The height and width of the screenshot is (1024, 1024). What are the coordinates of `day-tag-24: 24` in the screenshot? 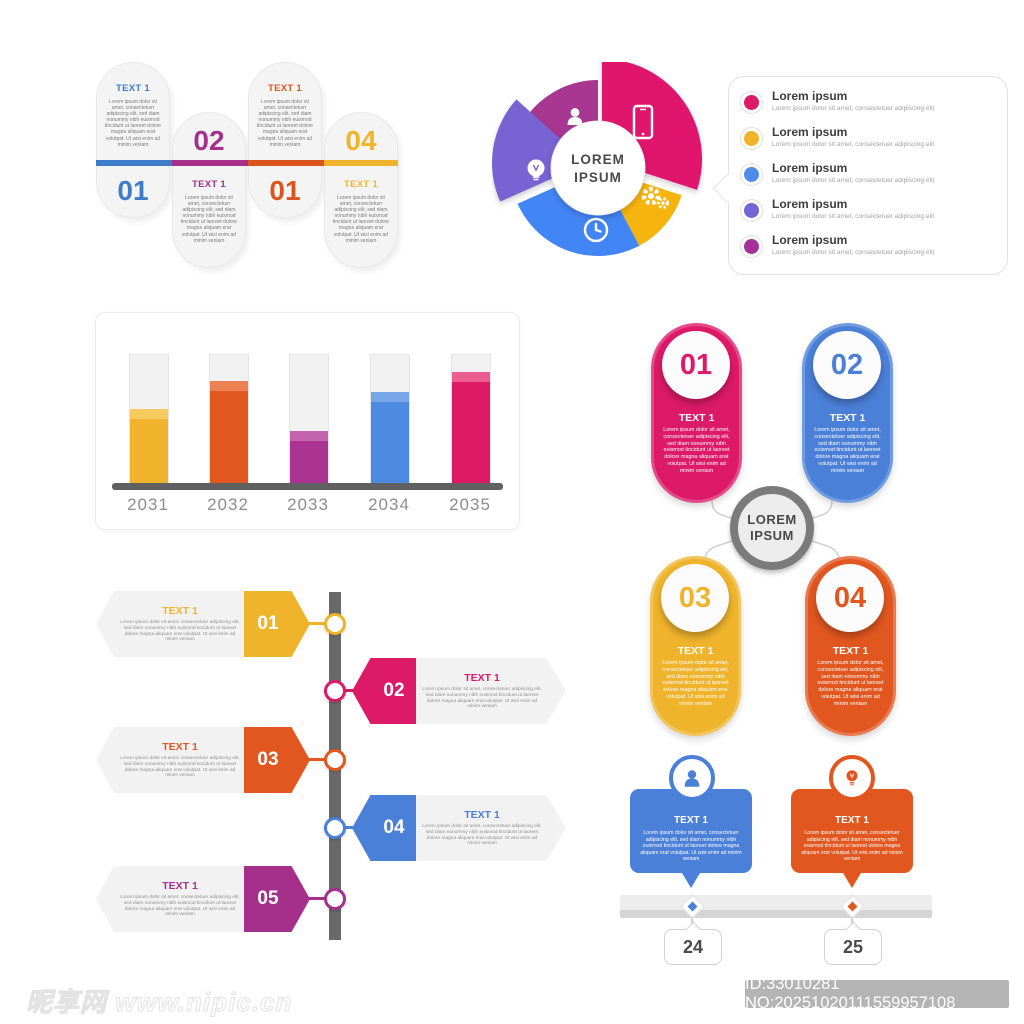 It's located at (693, 943).